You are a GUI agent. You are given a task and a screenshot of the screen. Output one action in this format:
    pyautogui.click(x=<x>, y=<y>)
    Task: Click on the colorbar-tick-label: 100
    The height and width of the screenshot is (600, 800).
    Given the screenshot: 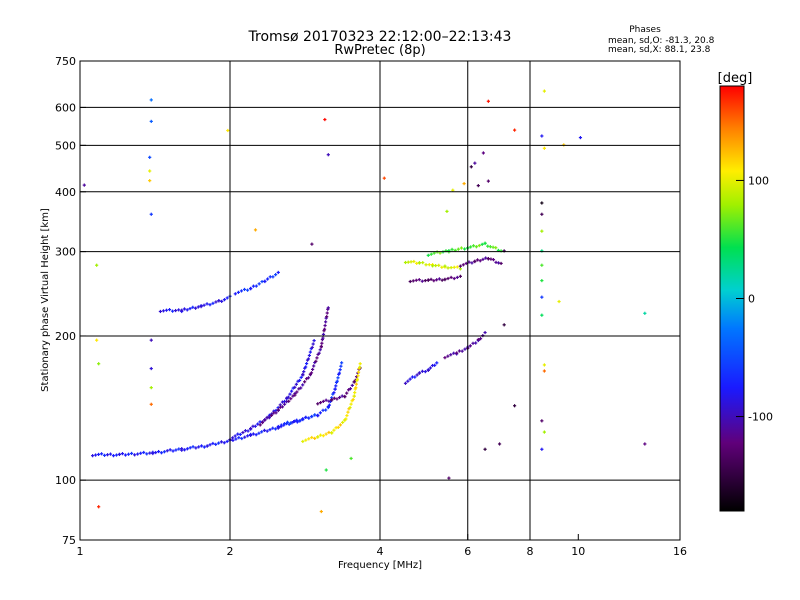 What is the action you would take?
    pyautogui.click(x=758, y=180)
    